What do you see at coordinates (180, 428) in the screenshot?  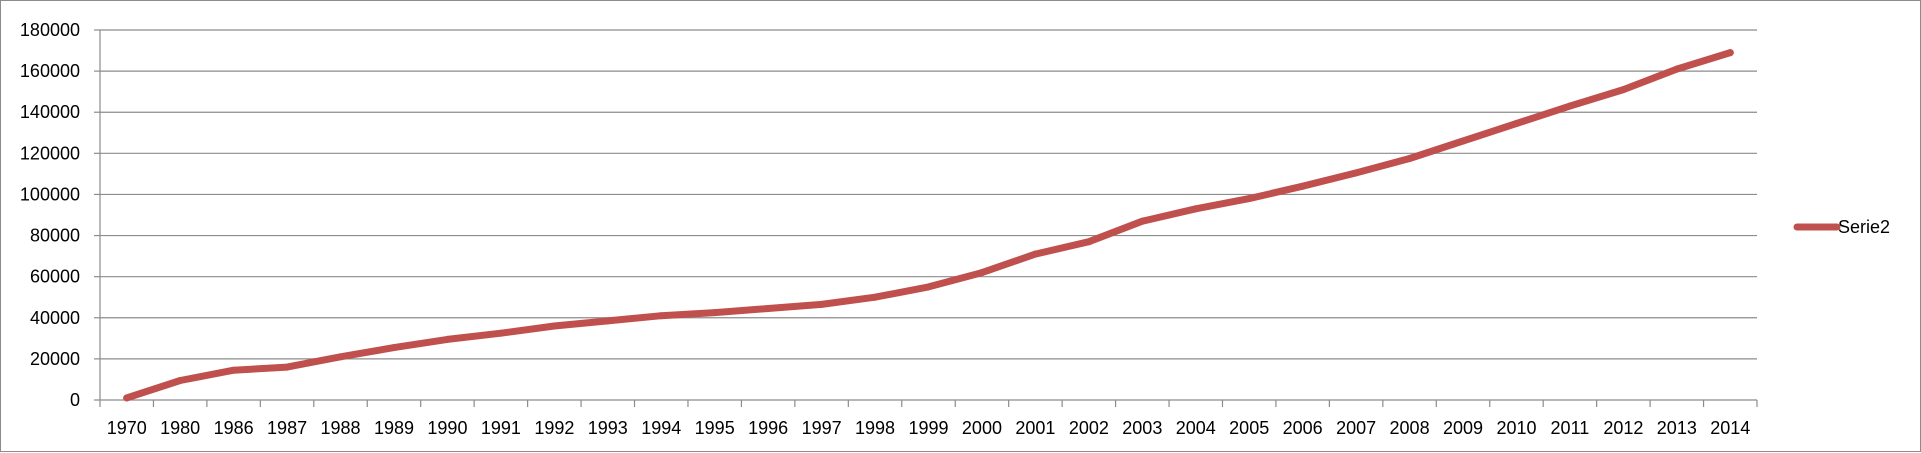 I see `x-tick-label: 1980` at bounding box center [180, 428].